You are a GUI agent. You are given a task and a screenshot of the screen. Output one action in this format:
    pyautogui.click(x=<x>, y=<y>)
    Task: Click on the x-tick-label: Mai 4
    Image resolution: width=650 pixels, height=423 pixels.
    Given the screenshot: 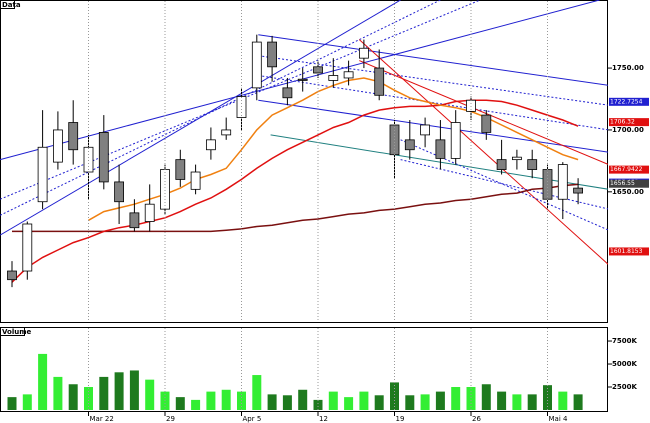 What is the action you would take?
    pyautogui.click(x=558, y=419)
    